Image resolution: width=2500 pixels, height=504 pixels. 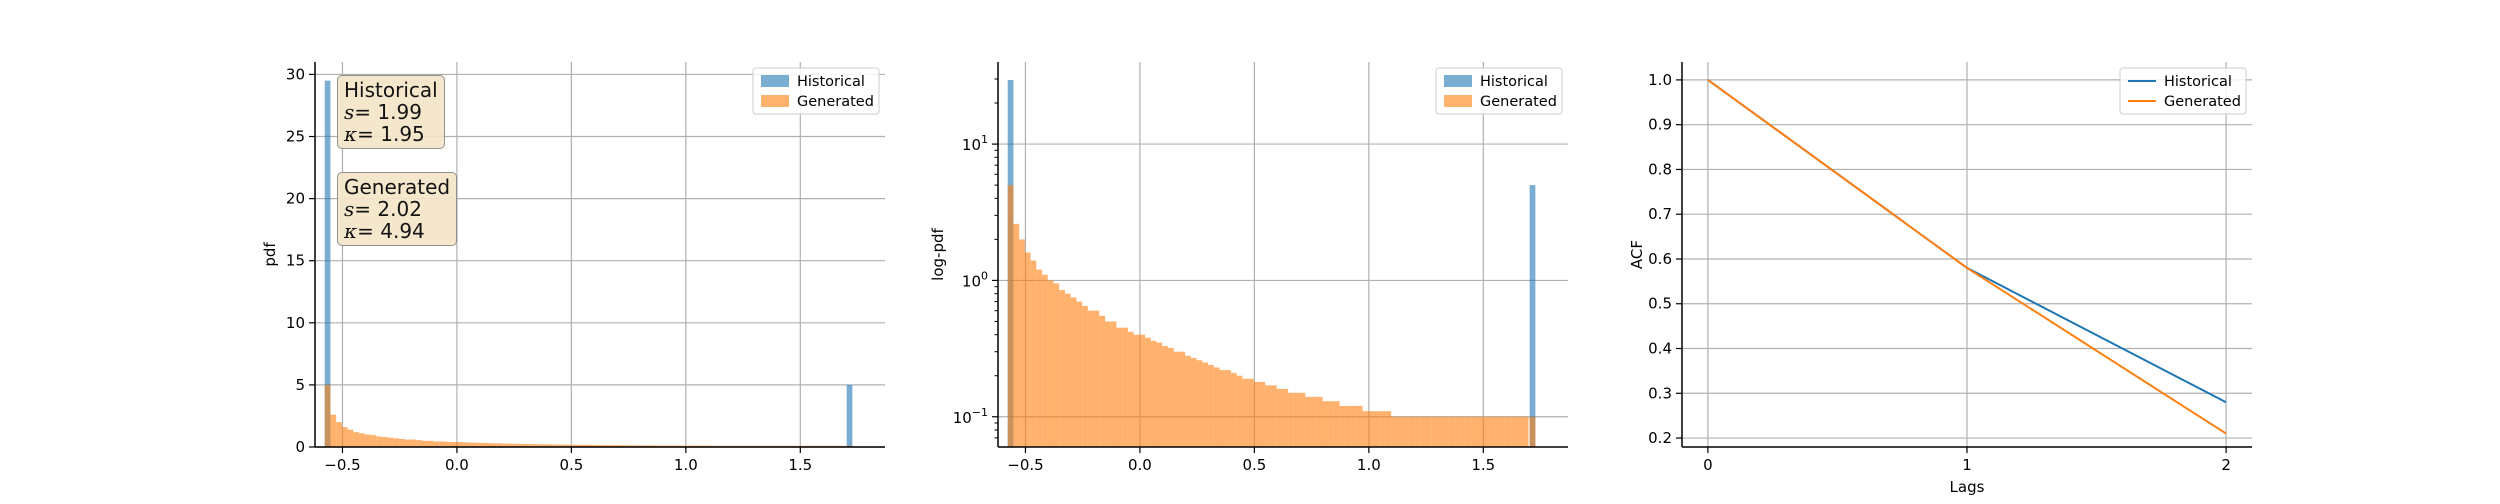 I want to click on y-tick-label: 0.8, so click(x=1660, y=169).